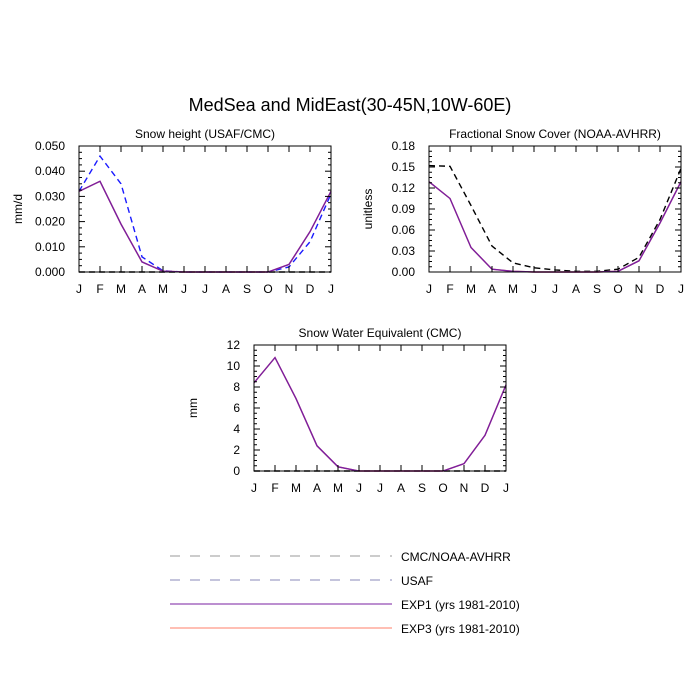 The height and width of the screenshot is (700, 700). Describe the element at coordinates (404, 272) in the screenshot. I see `y-tick-label: 0.00` at that location.